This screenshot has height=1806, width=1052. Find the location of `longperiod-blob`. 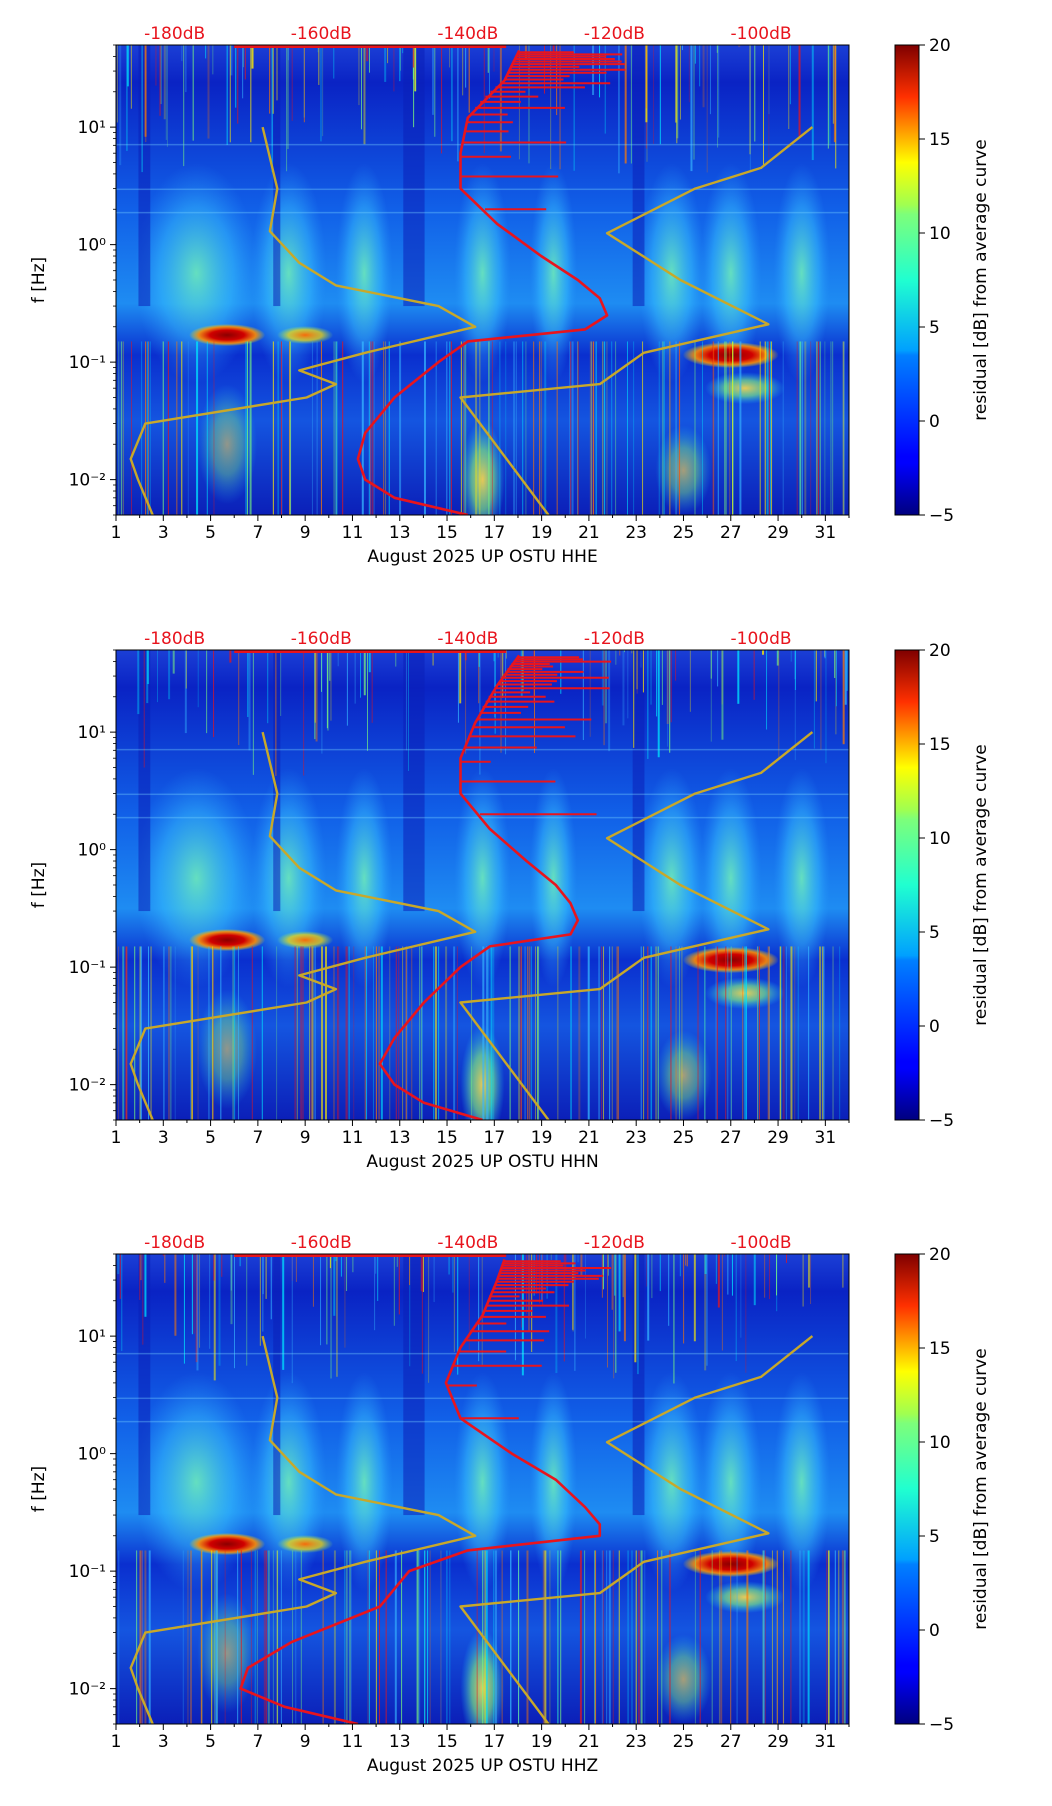

longperiod-blob is located at coordinates (744, 388).